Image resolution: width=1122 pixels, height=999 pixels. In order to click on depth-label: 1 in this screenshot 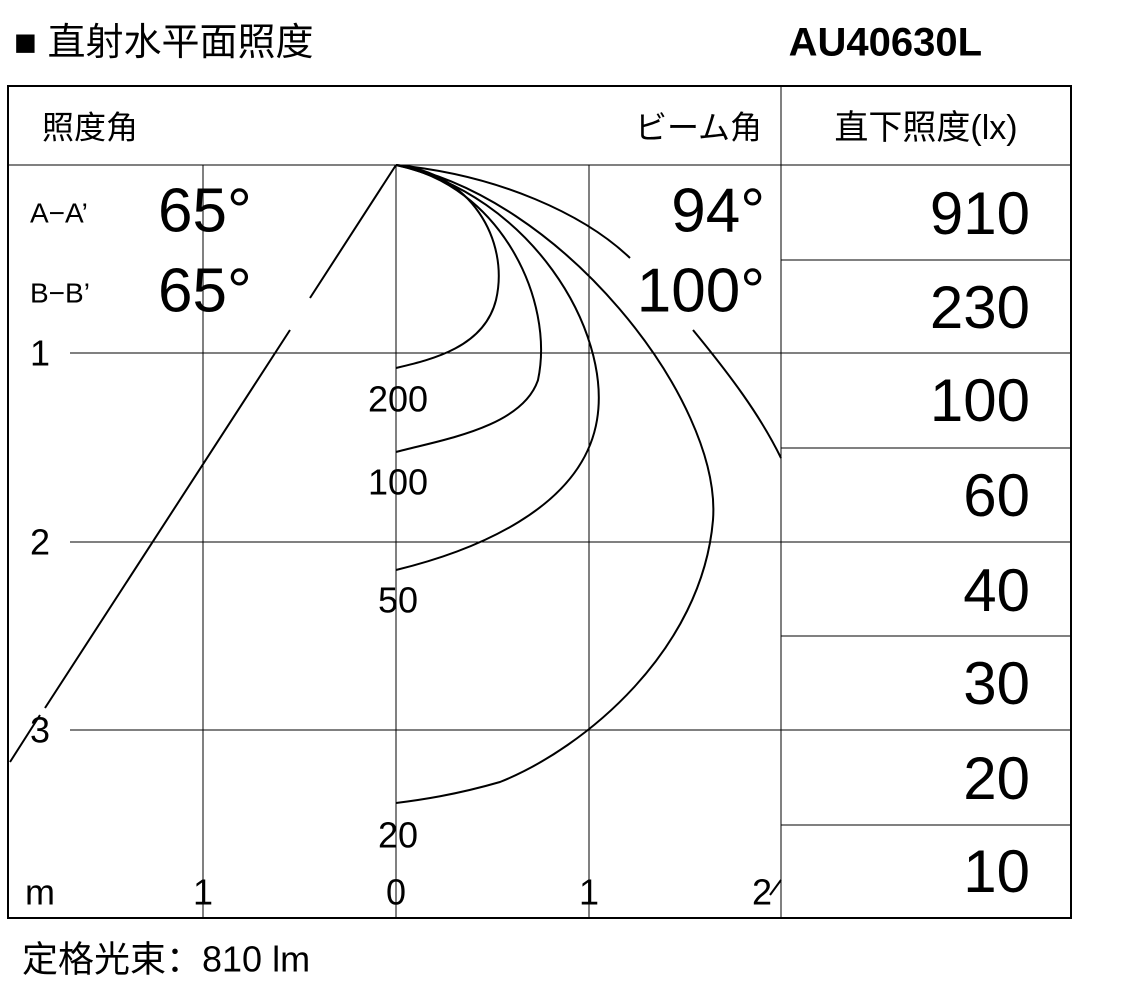, I will do `click(40, 353)`.